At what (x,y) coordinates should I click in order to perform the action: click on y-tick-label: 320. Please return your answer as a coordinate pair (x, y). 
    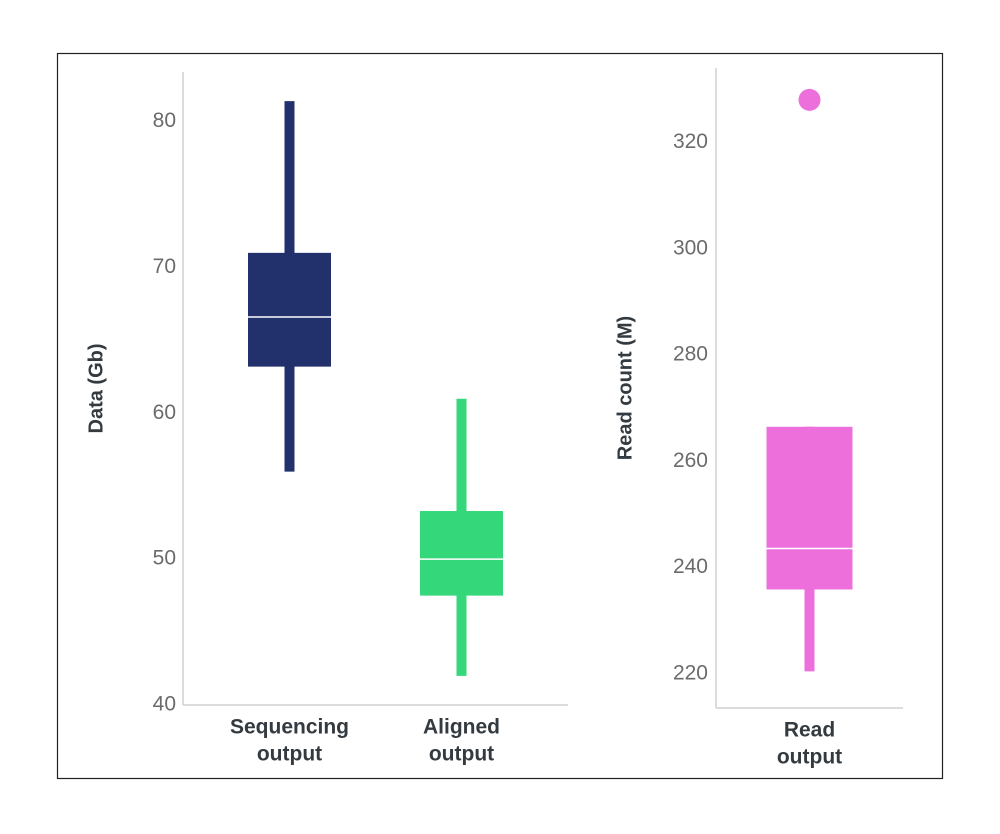
    Looking at the image, I should click on (690, 141).